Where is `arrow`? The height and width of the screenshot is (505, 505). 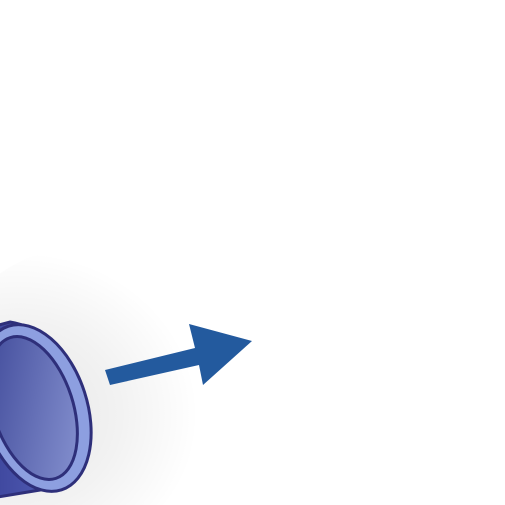 arrow is located at coordinates (178, 354).